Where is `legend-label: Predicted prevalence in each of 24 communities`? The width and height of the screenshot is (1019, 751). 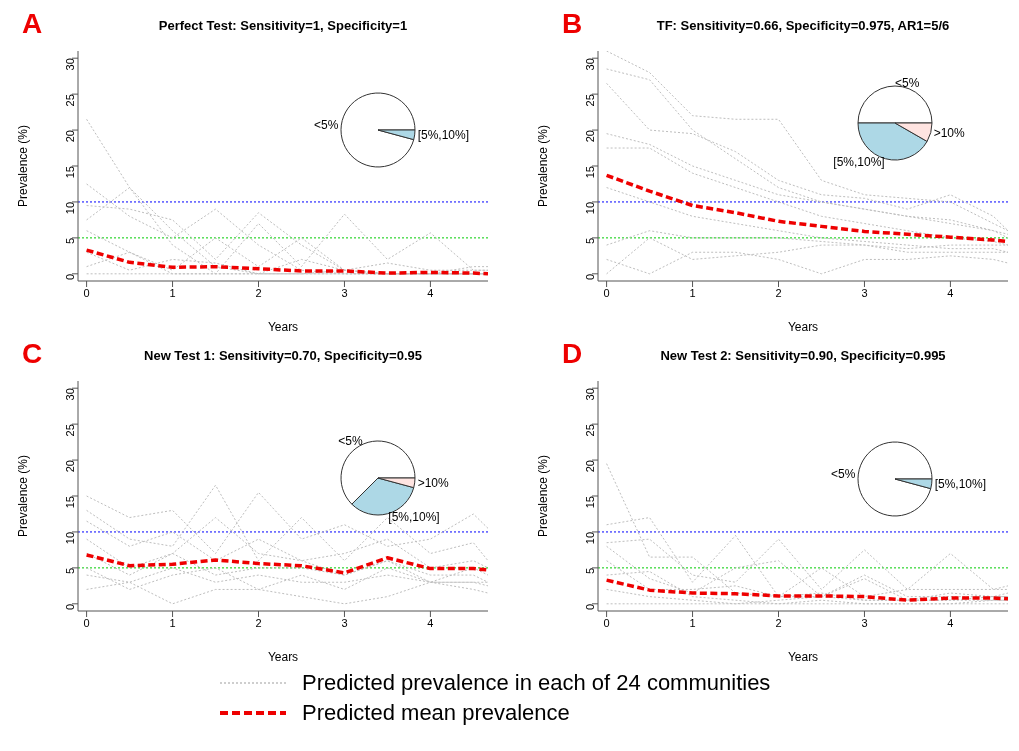 legend-label: Predicted prevalence in each of 24 communities is located at coordinates (536, 683).